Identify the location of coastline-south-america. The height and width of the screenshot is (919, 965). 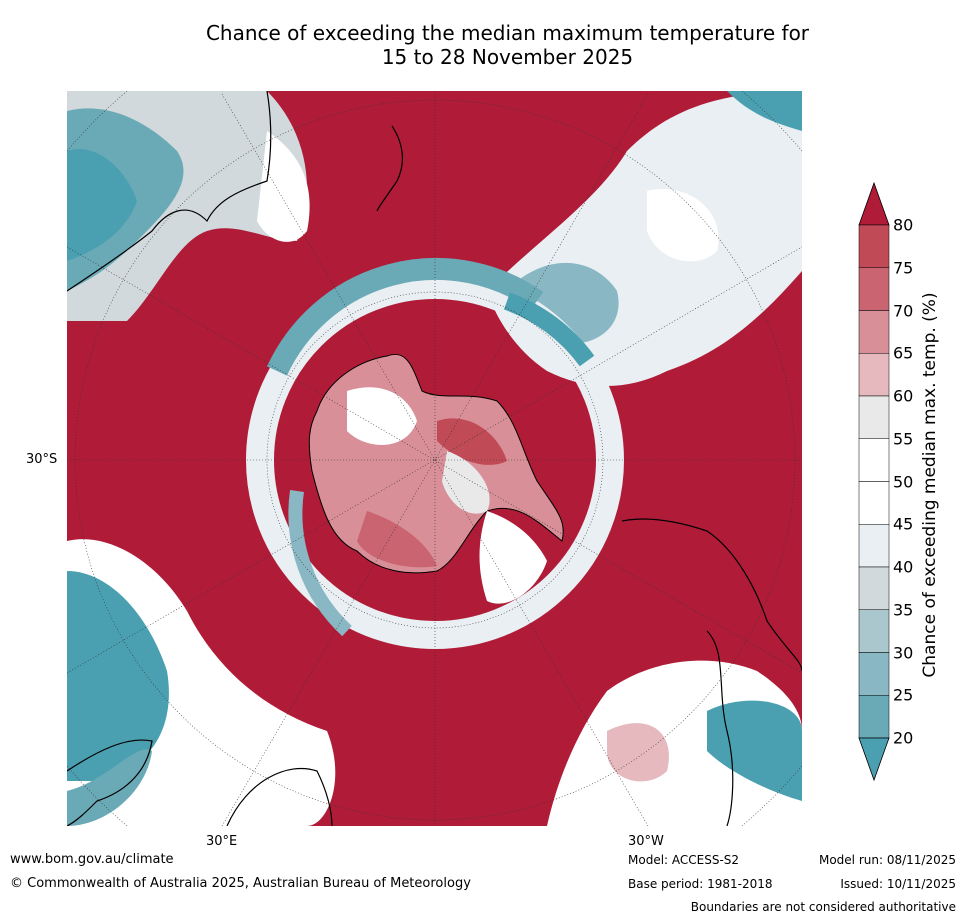
(711, 672).